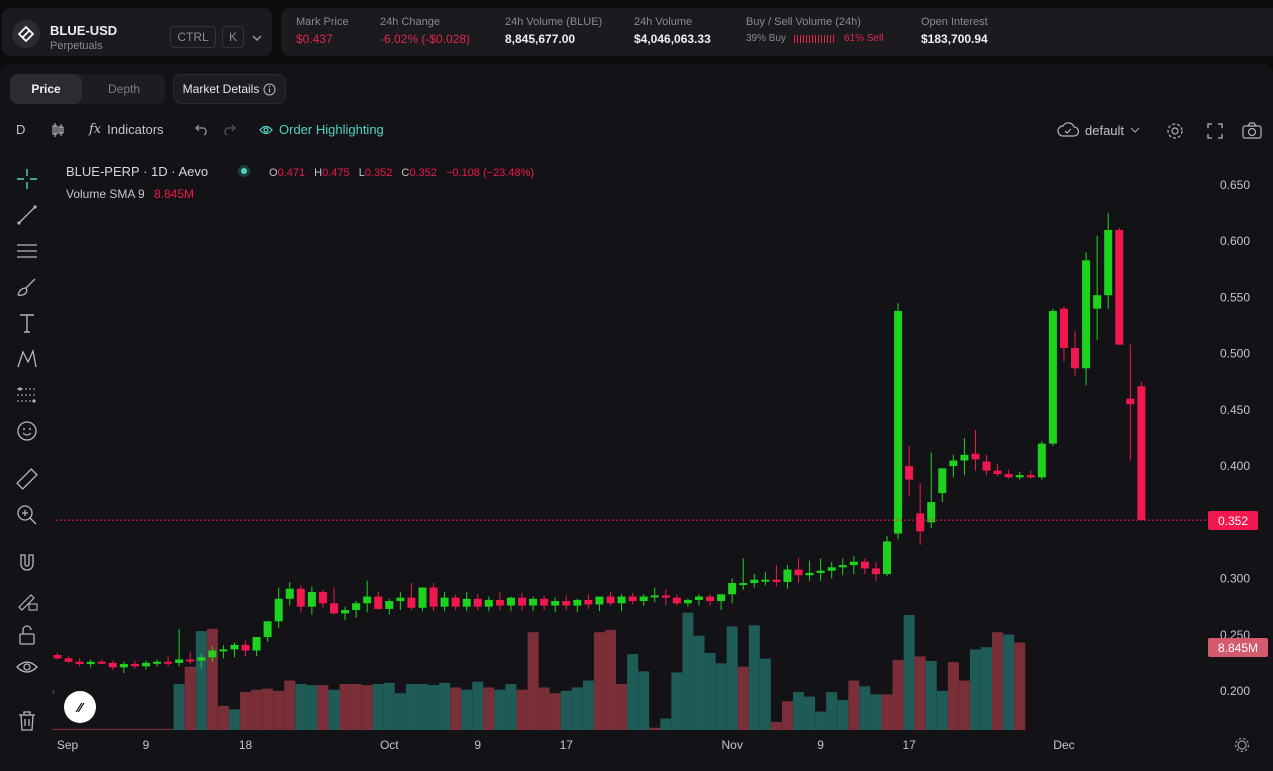 The height and width of the screenshot is (771, 1273). Describe the element at coordinates (233, 37) in the screenshot. I see `shortcut-k: K` at that location.